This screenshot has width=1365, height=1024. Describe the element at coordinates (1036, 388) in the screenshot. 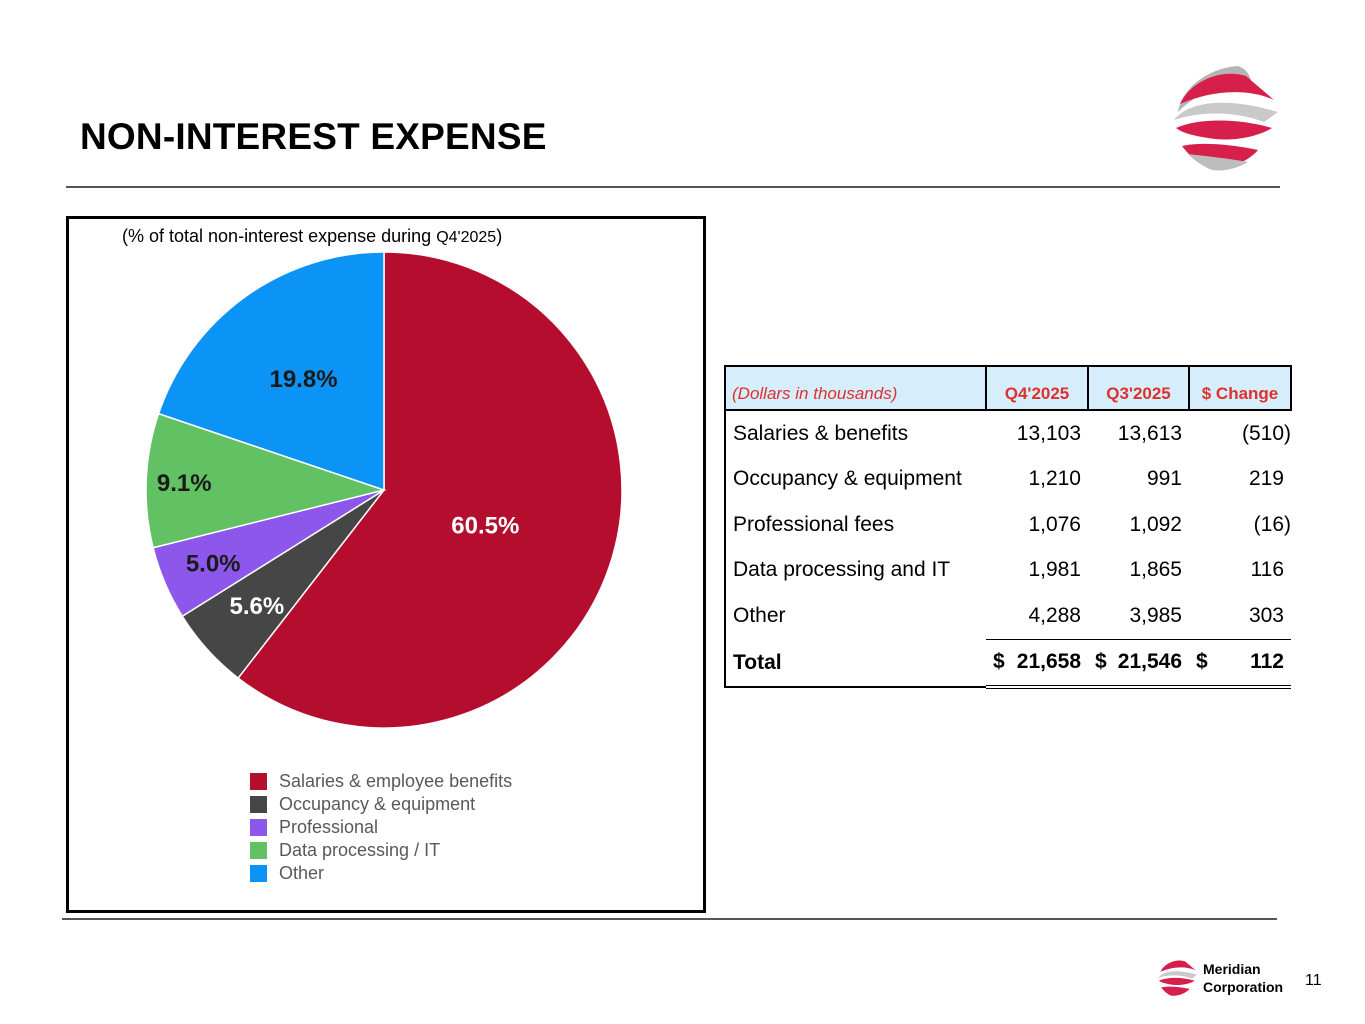

I see `header-q4: Q4'2025` at that location.